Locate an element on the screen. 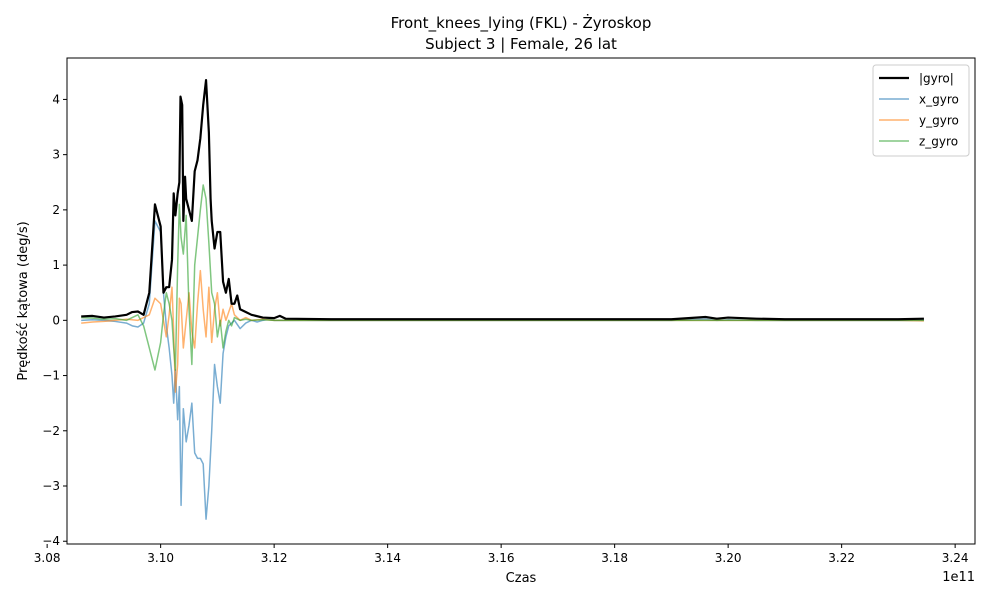 The image size is (1000, 600). y-axis-label: Prędkość kątowa (deg/s) is located at coordinates (23, 300).